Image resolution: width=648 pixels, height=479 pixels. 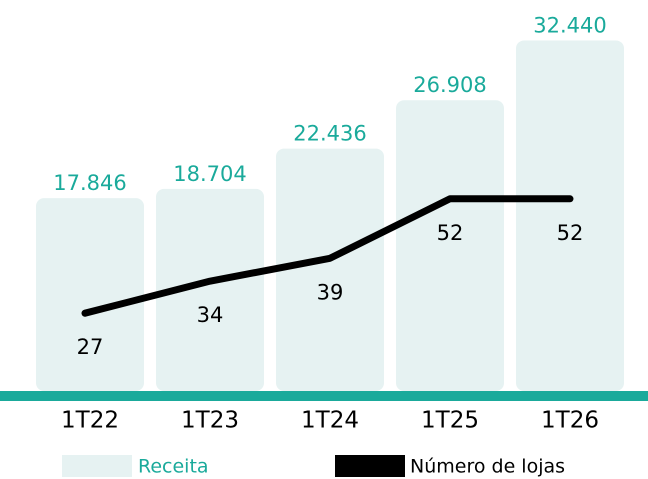 I want to click on line-value-label: 39, so click(x=330, y=292).